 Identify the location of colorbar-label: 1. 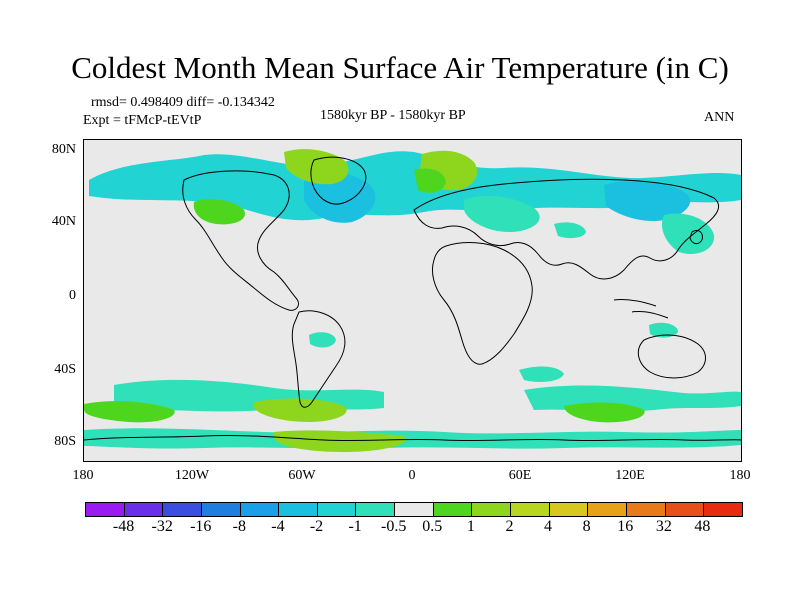
(470, 526).